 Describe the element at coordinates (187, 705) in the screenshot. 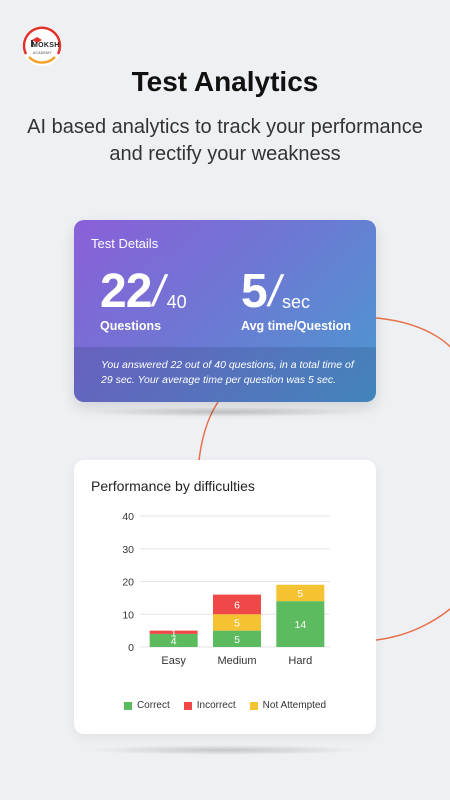

I see `legend-swatch-incorrect` at that location.